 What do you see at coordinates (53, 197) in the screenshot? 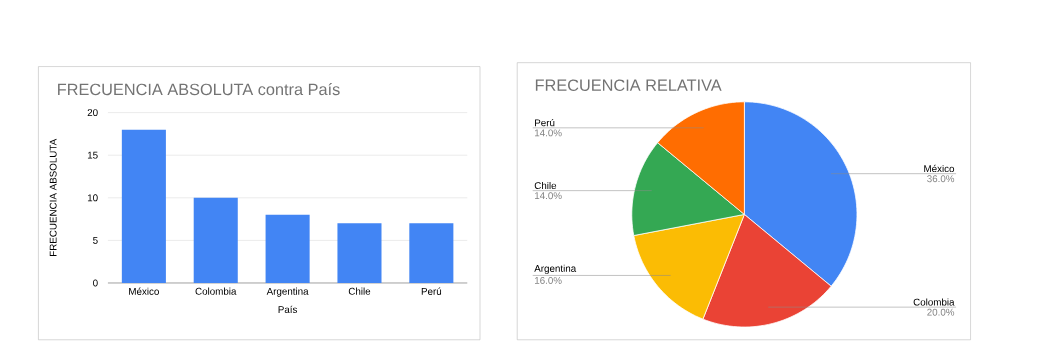
I see `y-axis-title: FRECUENCIA ABSOLUTA` at bounding box center [53, 197].